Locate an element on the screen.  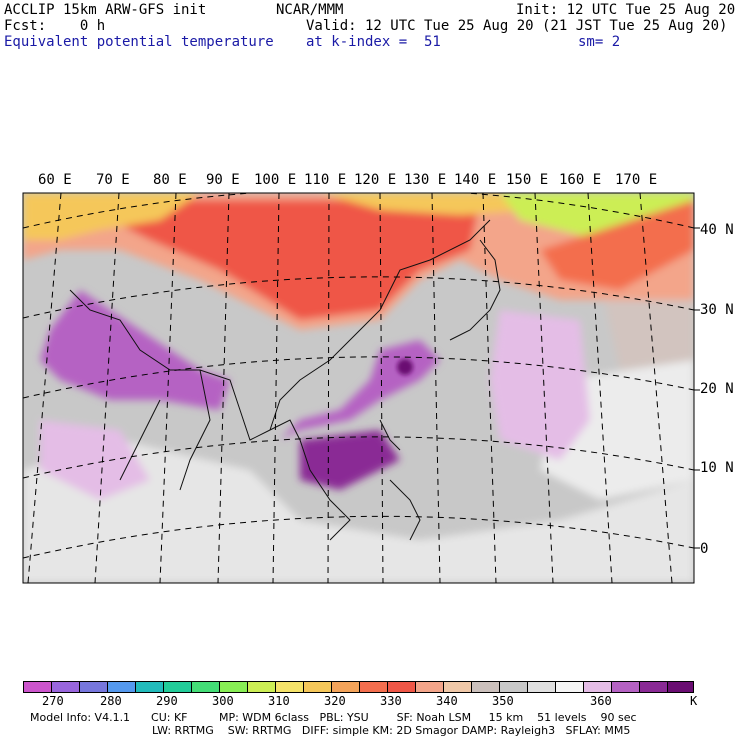
colorbar-label: 340 is located at coordinates (447, 701).